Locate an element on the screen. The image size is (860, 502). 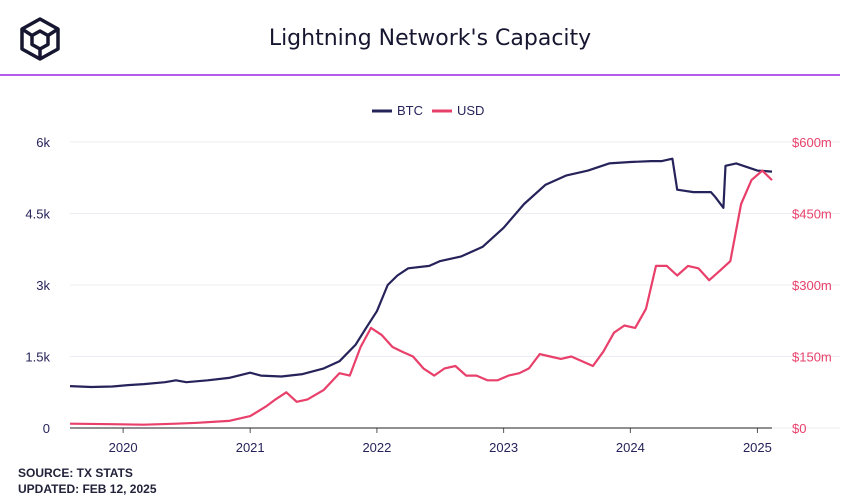
right-tick-label: $0 is located at coordinates (799, 428).